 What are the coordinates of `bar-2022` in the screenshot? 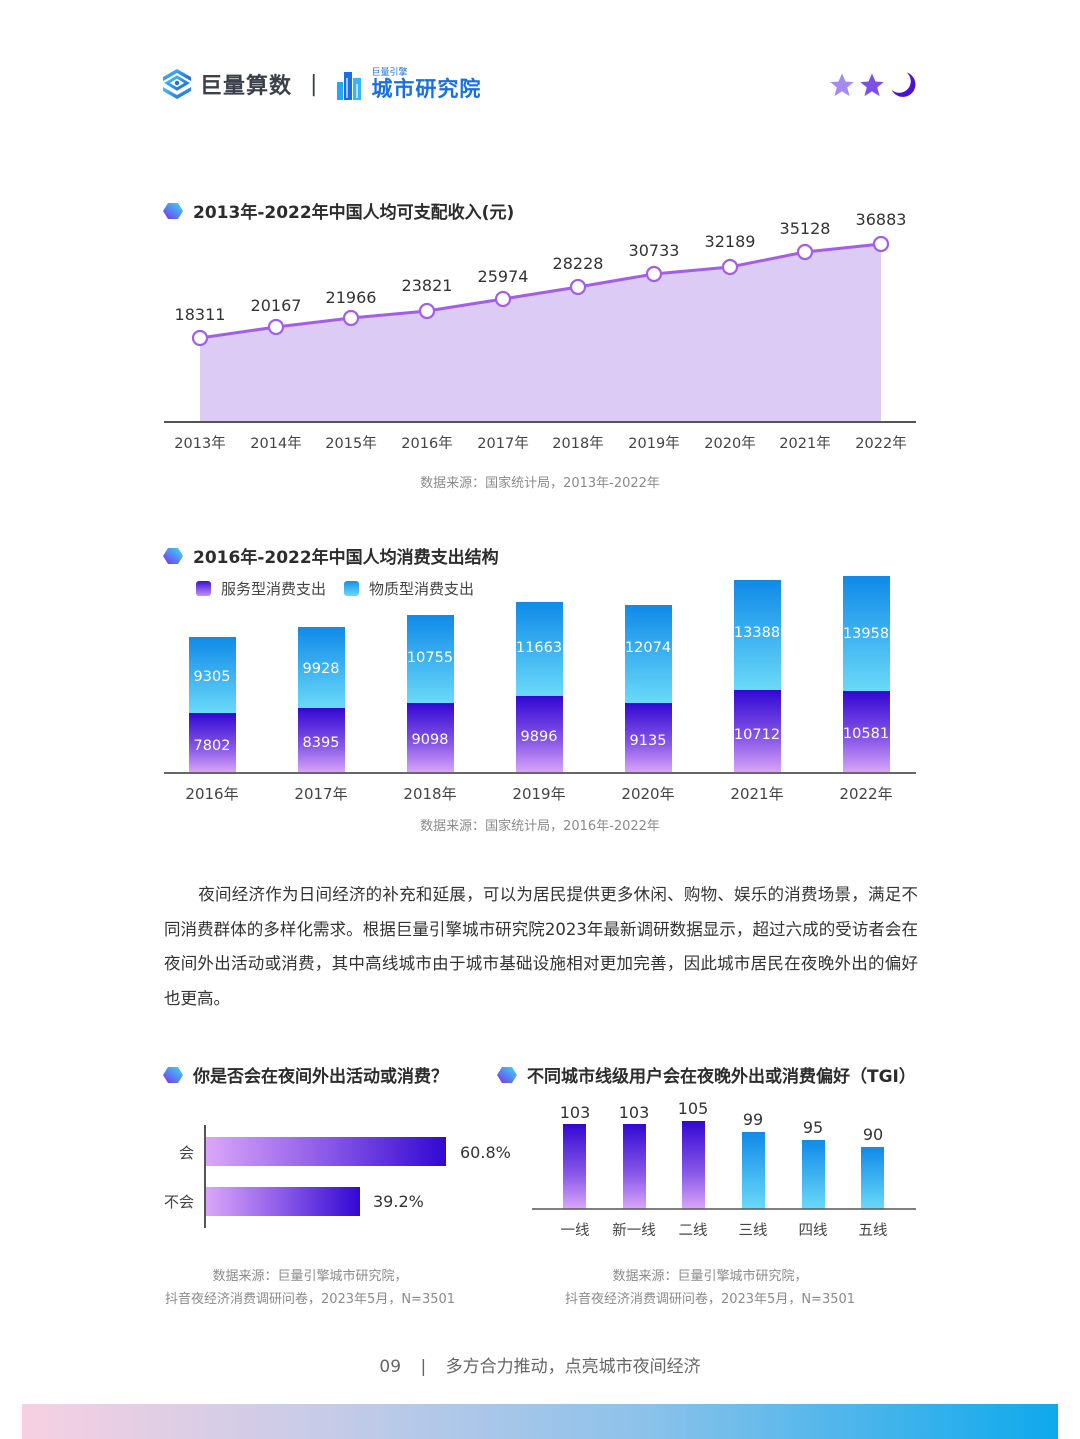 It's located at (866, 674).